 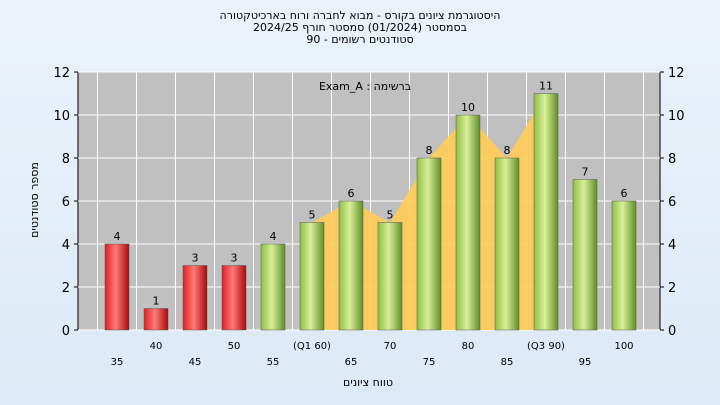 What do you see at coordinates (585, 172) in the screenshot?
I see `bar-value-label: 7` at bounding box center [585, 172].